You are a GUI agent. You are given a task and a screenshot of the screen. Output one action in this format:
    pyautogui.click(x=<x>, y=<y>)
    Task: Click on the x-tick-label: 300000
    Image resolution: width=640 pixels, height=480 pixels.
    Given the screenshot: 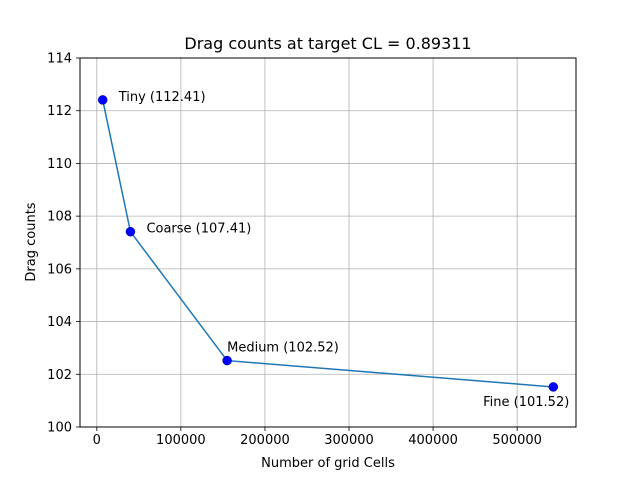 What is the action you would take?
    pyautogui.click(x=349, y=440)
    